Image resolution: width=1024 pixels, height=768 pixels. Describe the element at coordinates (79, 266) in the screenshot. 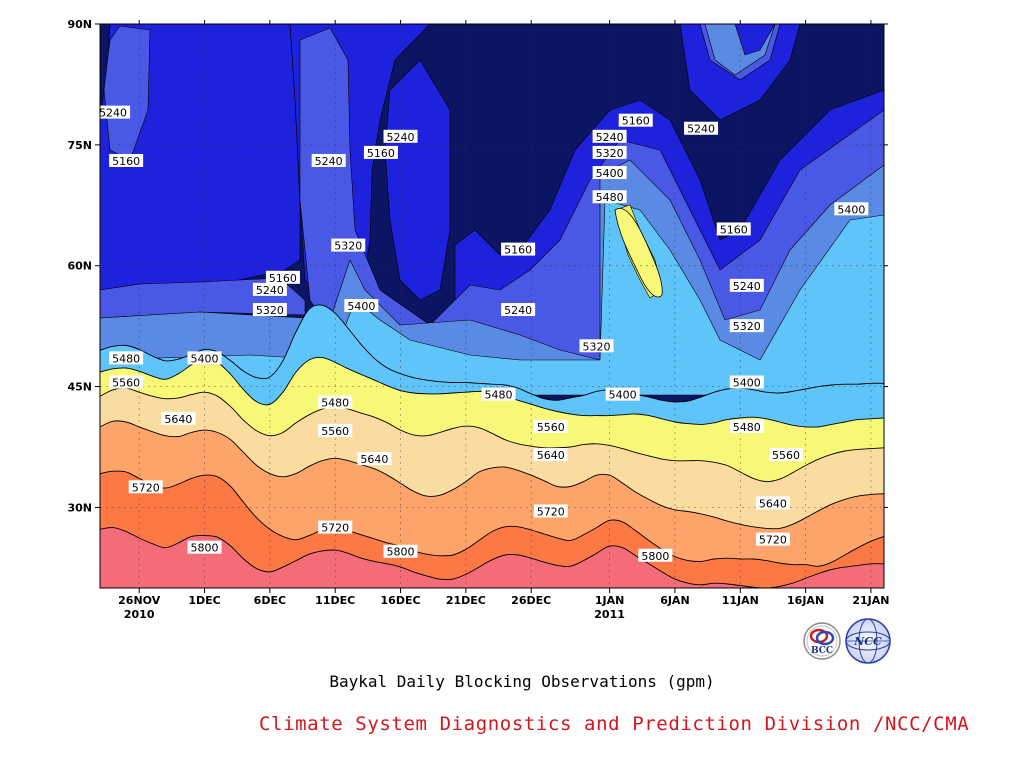

I see `y-tick-label: 60N` at that location.